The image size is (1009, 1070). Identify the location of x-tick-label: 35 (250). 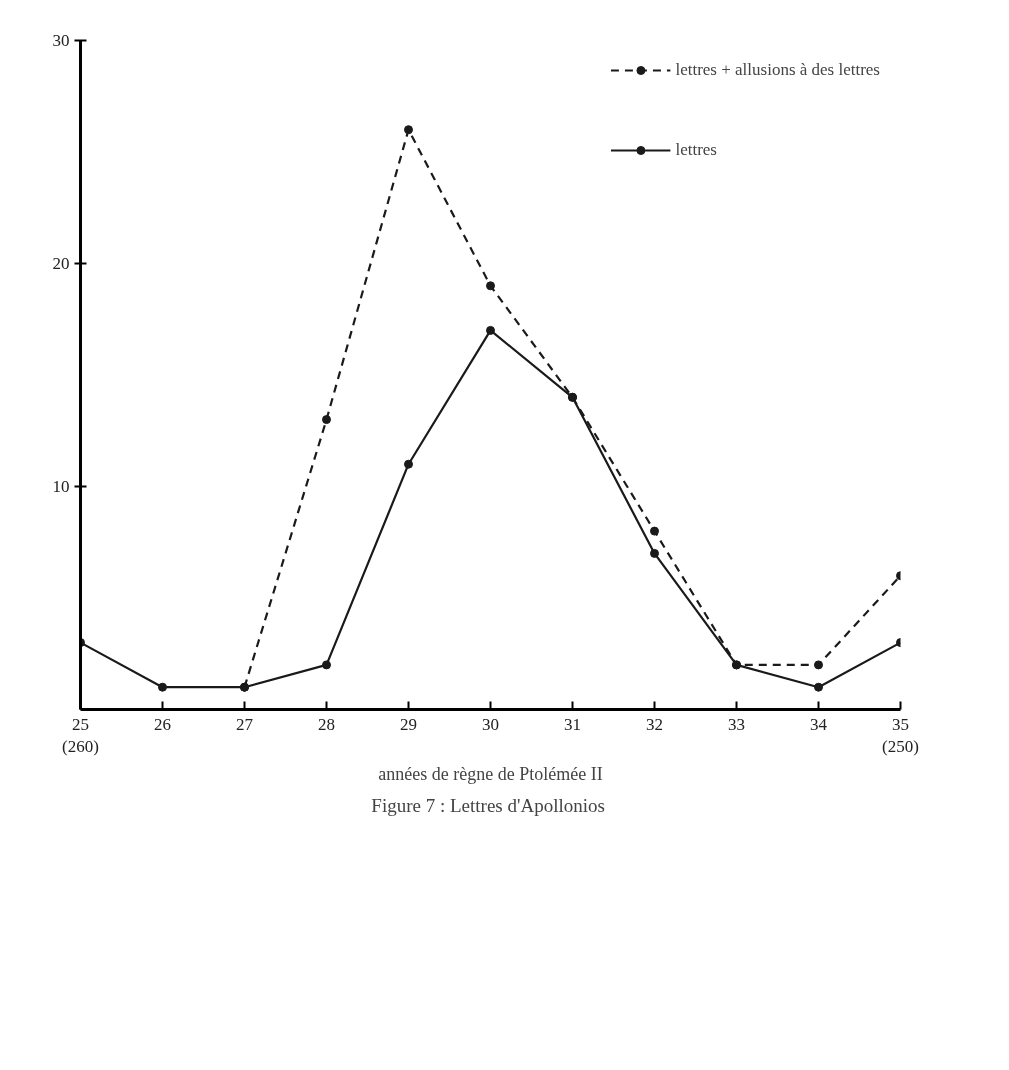
(900, 735).